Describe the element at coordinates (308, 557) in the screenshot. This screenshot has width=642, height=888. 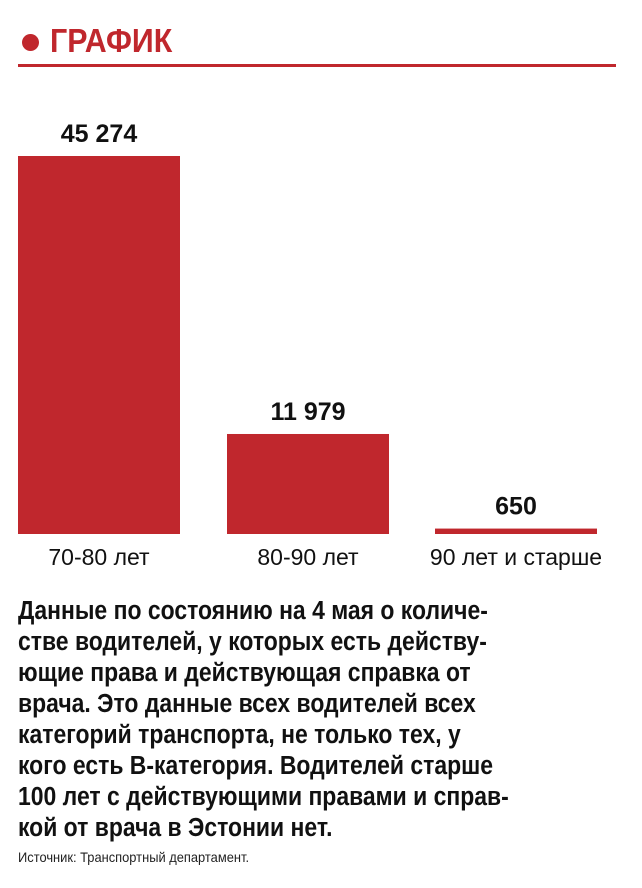
I see `category-label-2: 80-90 лет` at that location.